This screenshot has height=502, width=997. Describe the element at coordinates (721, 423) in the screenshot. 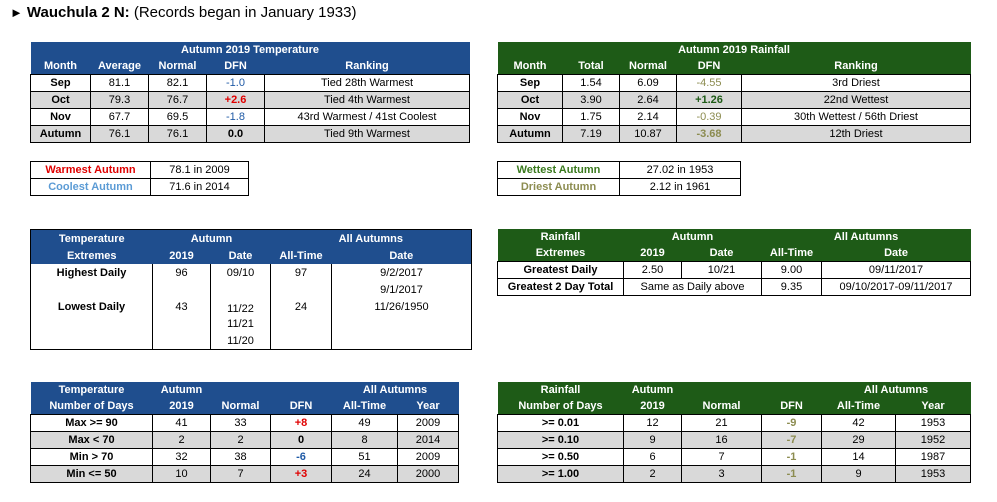

I see `value-cell: 21` at that location.